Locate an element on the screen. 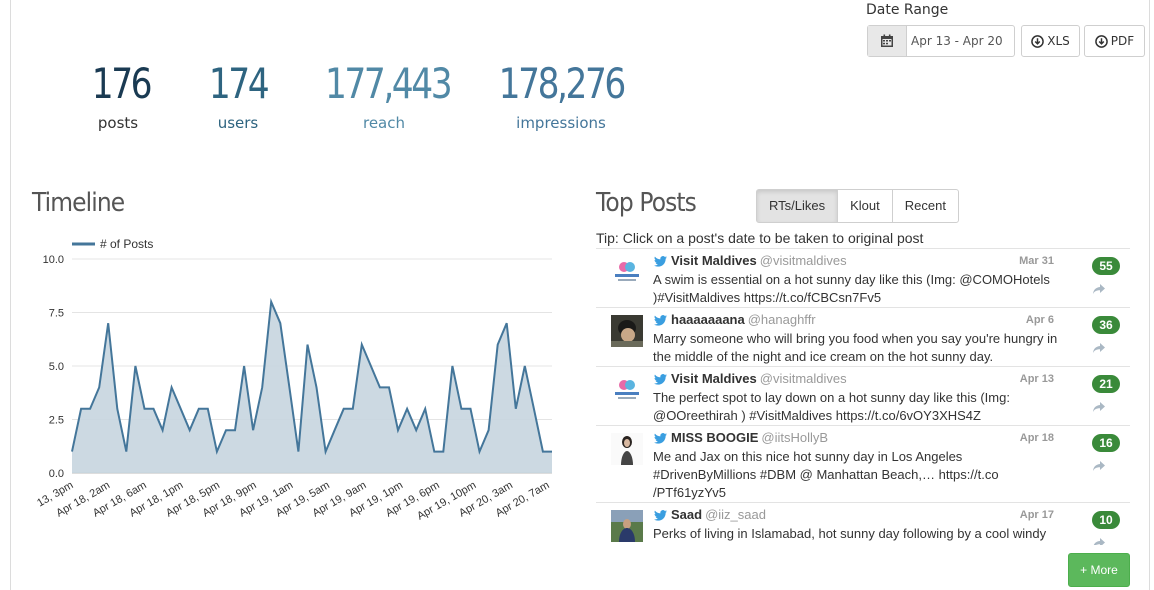 This screenshot has height=590, width=1154. export-xls-button: XLS is located at coordinates (1050, 41).